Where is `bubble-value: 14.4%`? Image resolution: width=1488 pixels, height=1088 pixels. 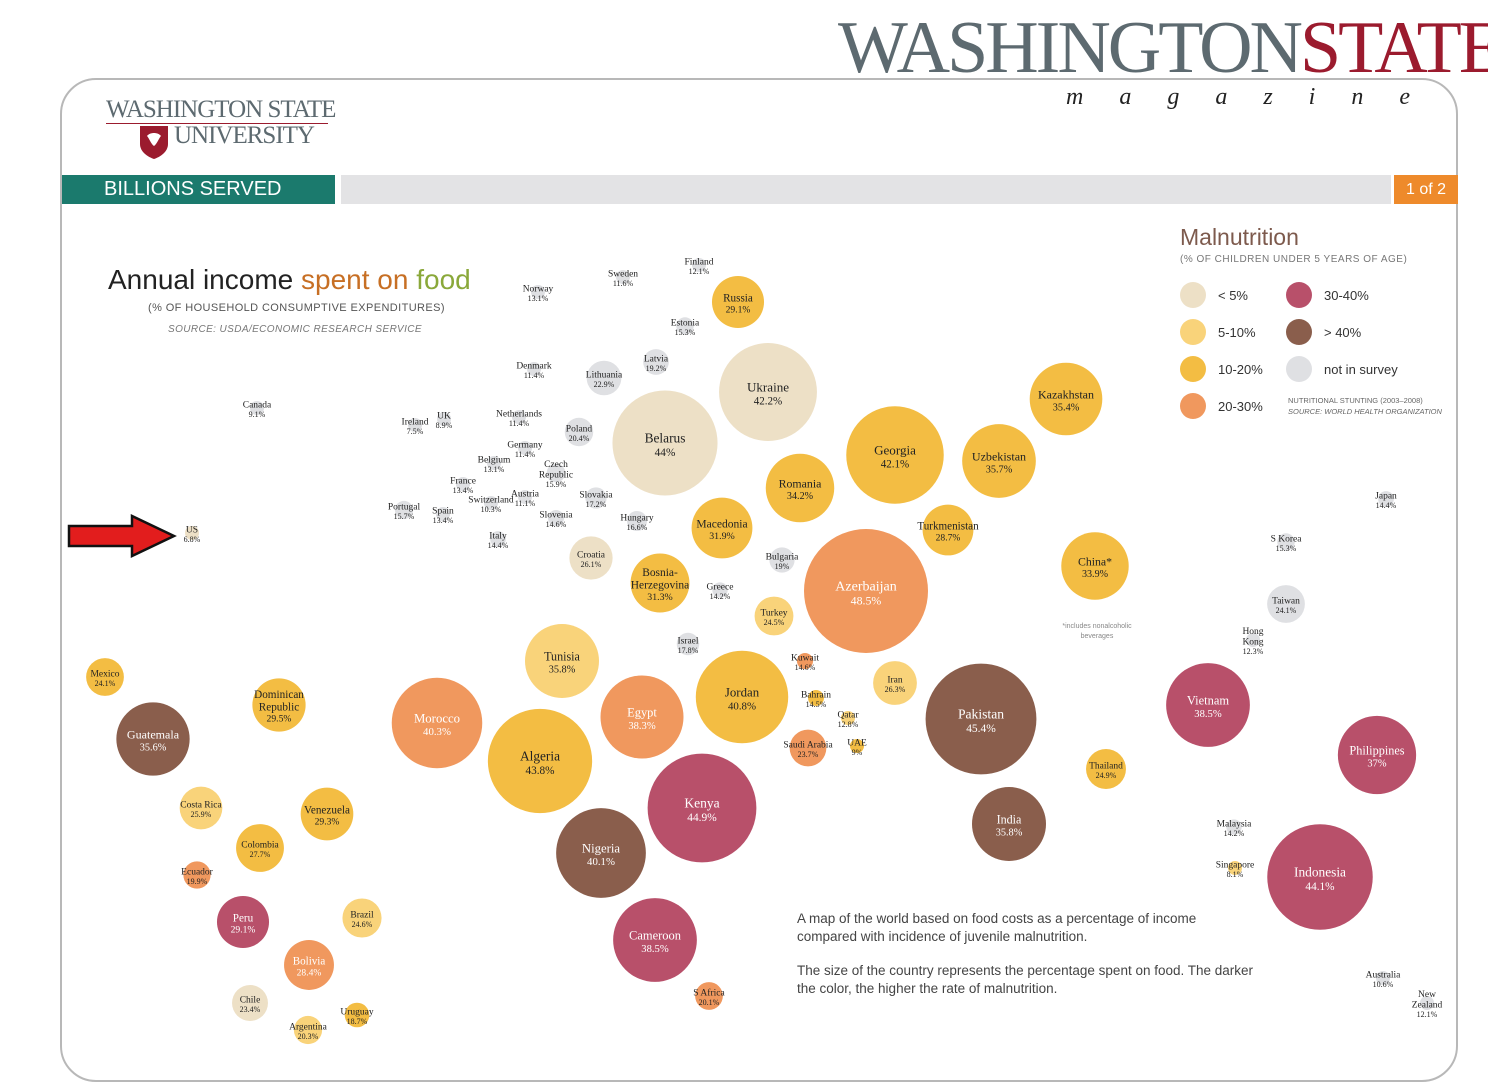
bubble-value: 14.4% is located at coordinates (1386, 505).